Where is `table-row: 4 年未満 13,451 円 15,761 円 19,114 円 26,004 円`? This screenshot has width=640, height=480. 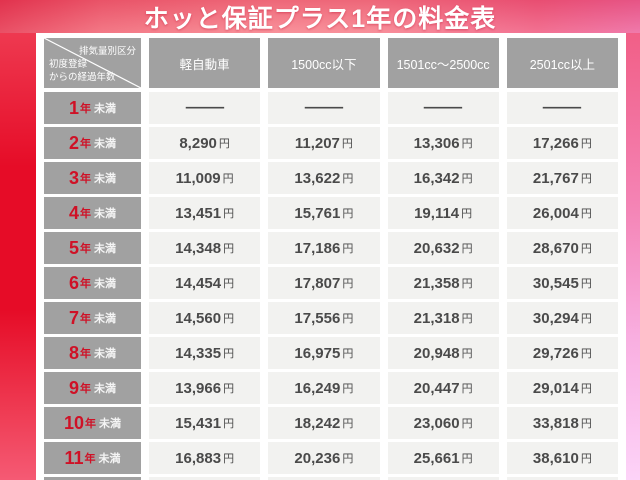 table-row: 4 年未満 13,451 円 15,761 円 19,114 円 26,004 円 is located at coordinates (331, 213).